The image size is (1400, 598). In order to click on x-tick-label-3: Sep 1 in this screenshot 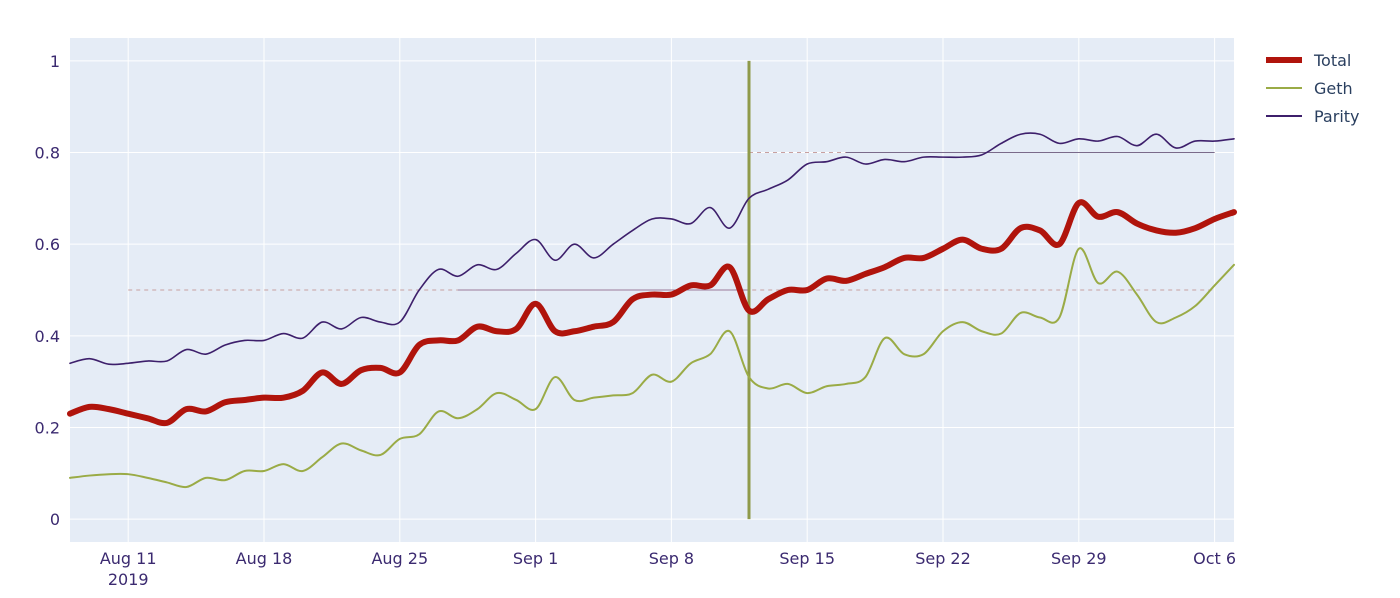, I will do `click(535, 558)`.